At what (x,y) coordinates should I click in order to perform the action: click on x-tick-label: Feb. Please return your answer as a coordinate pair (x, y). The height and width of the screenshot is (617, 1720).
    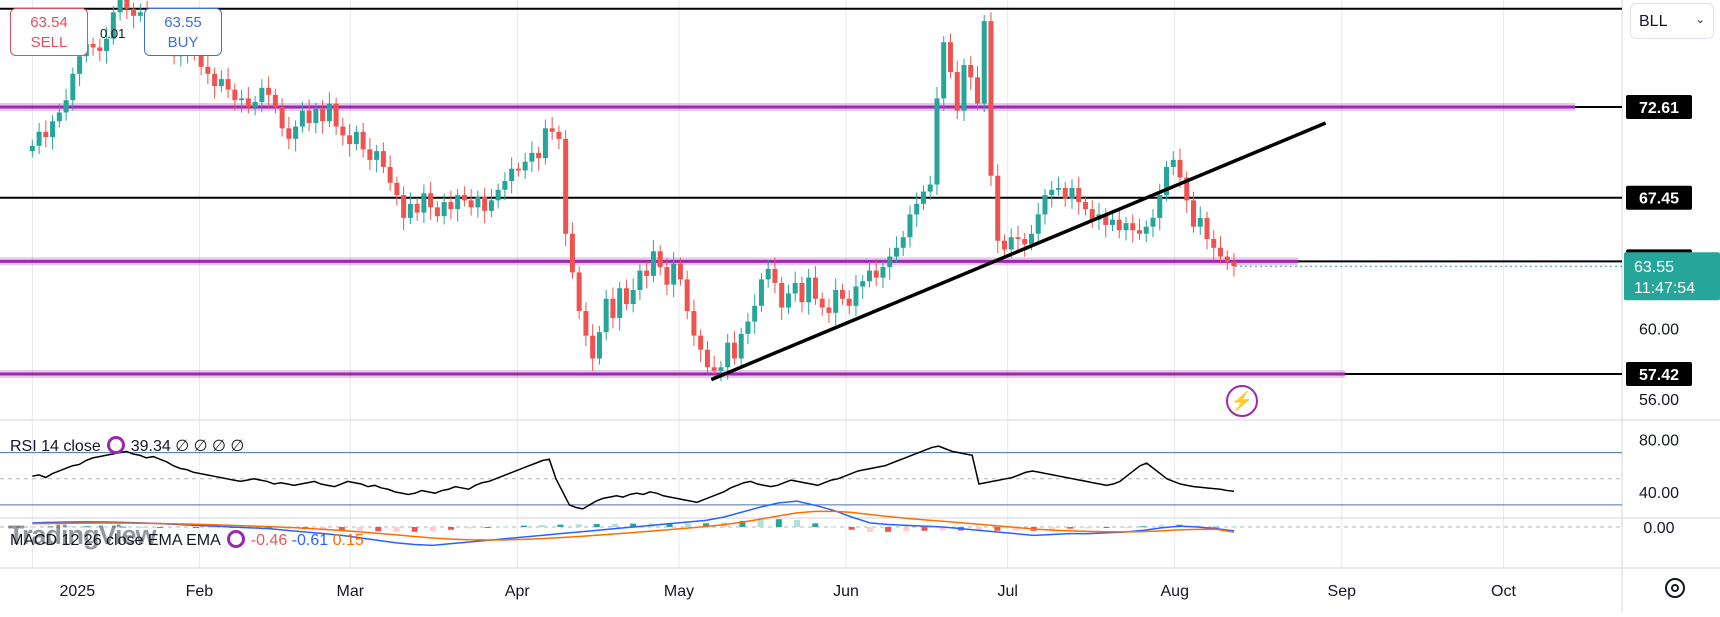
    Looking at the image, I should click on (200, 591).